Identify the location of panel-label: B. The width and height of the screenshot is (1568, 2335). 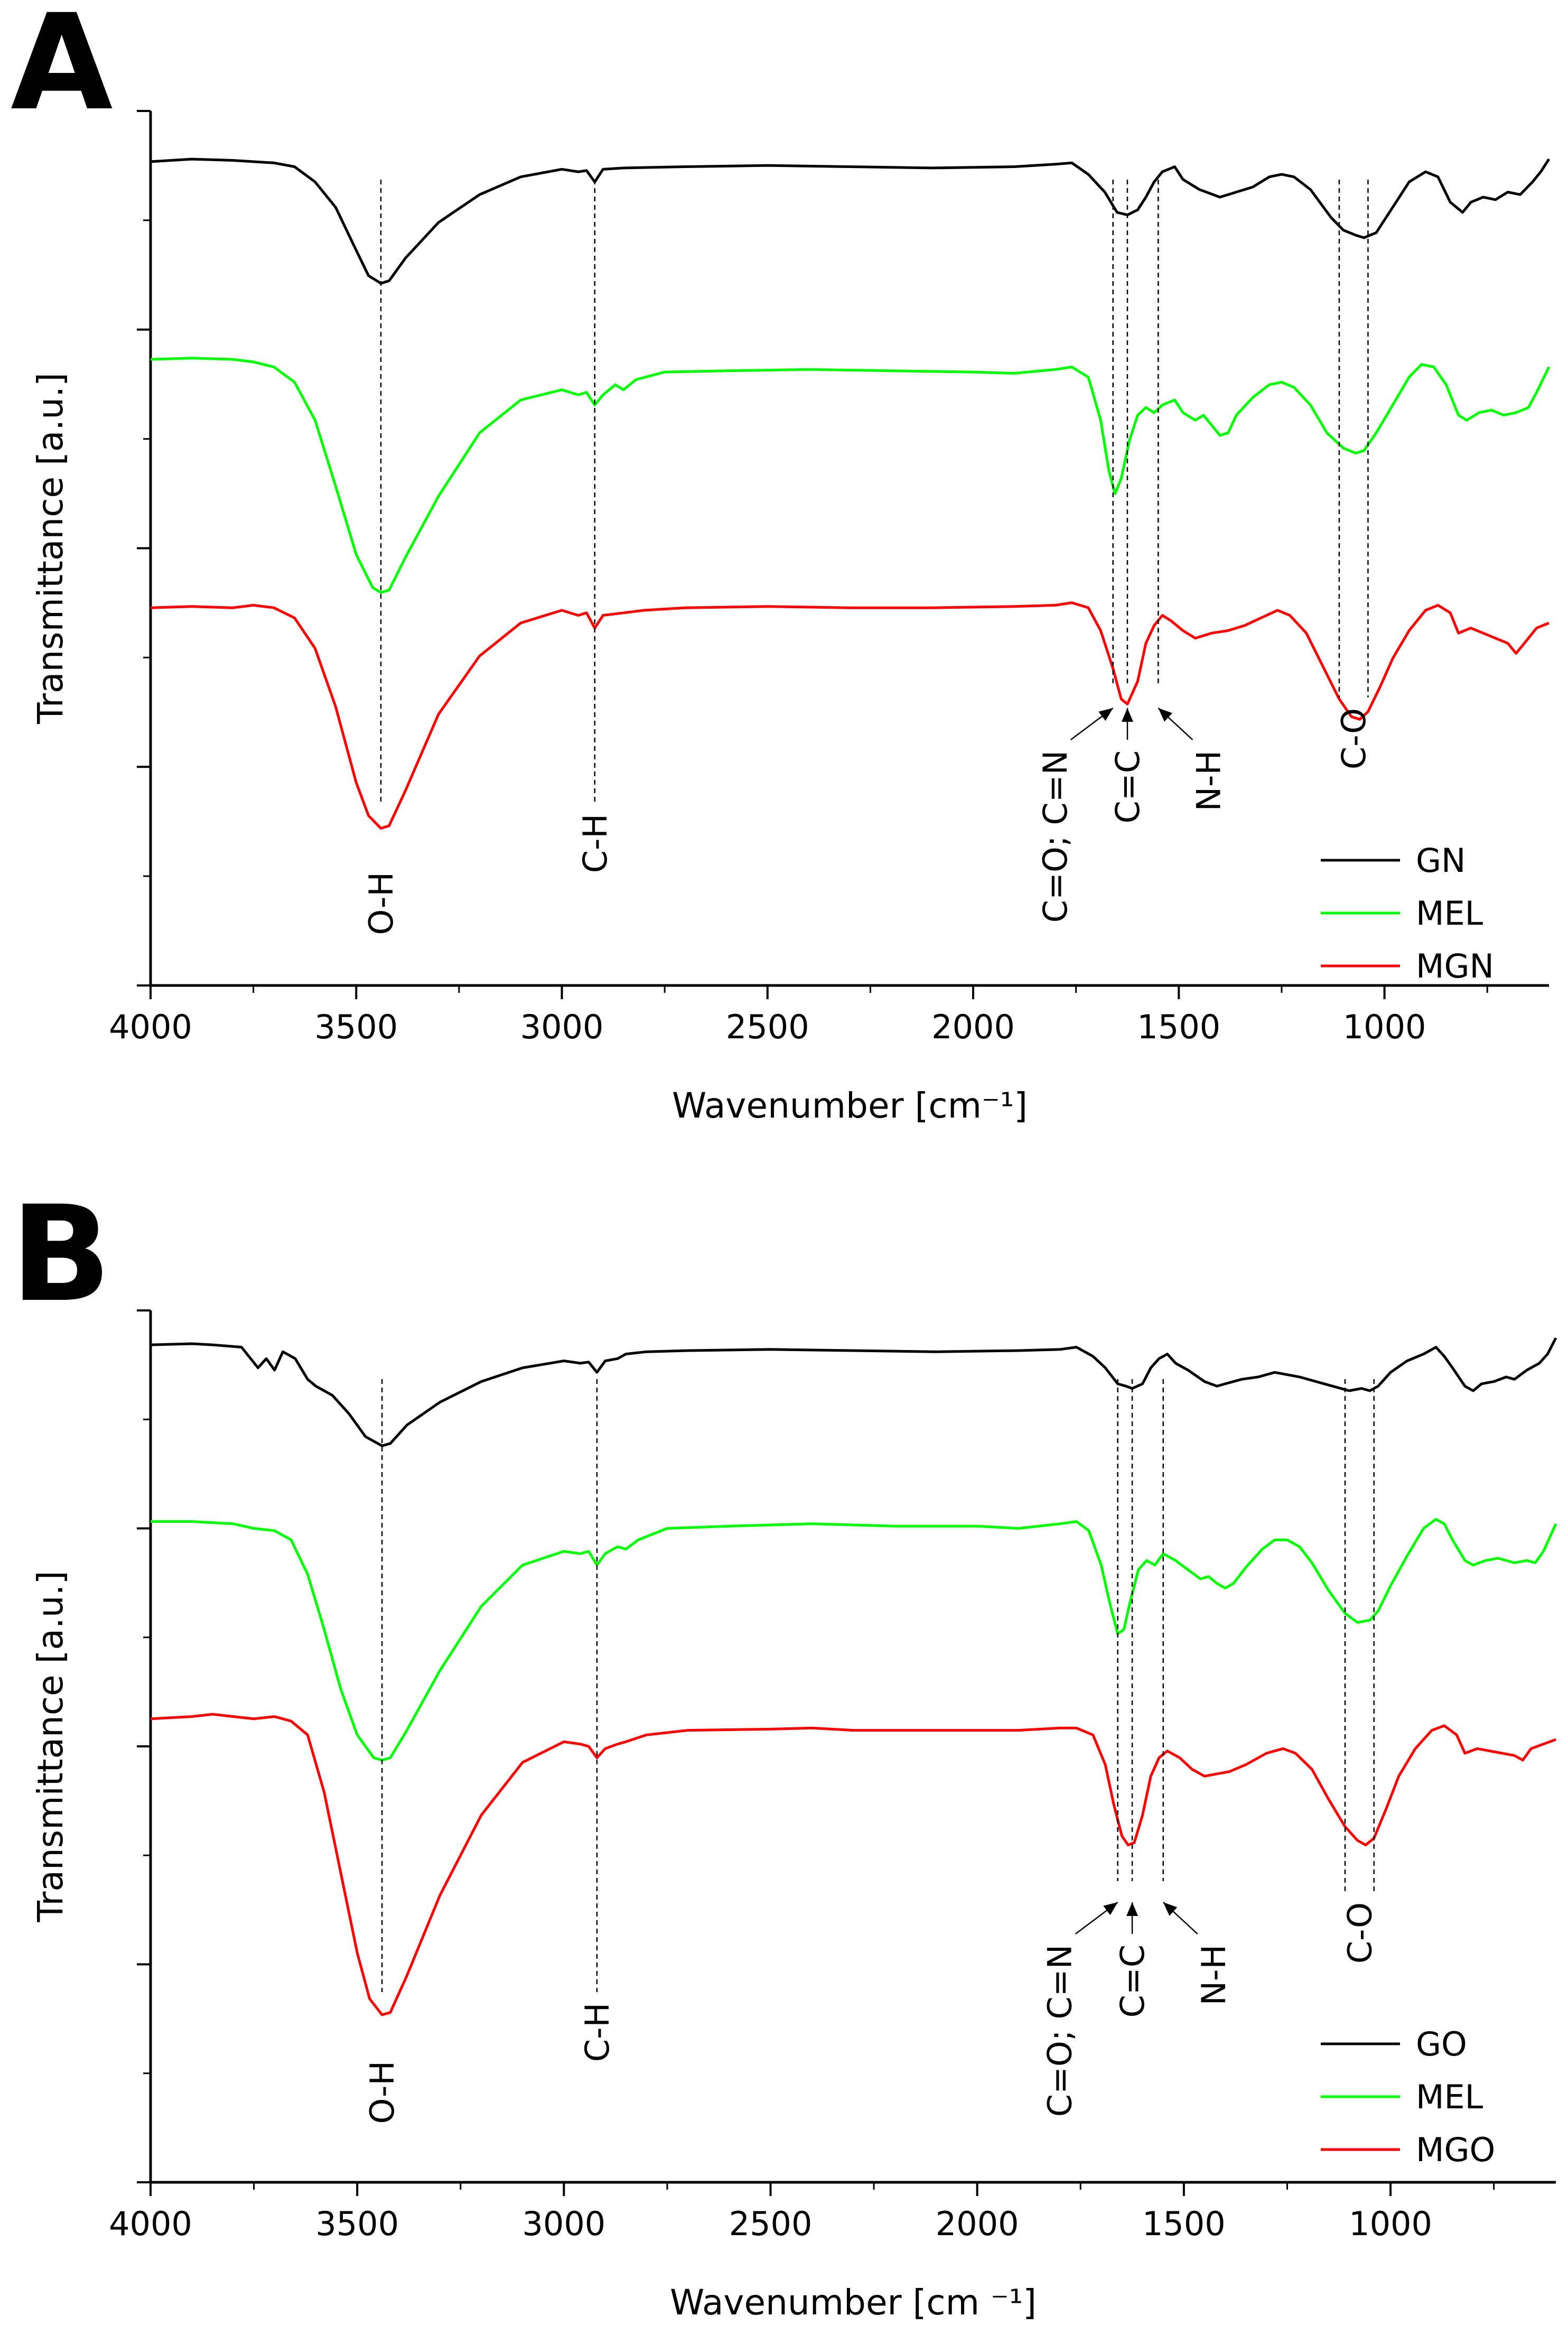
(61, 1254).